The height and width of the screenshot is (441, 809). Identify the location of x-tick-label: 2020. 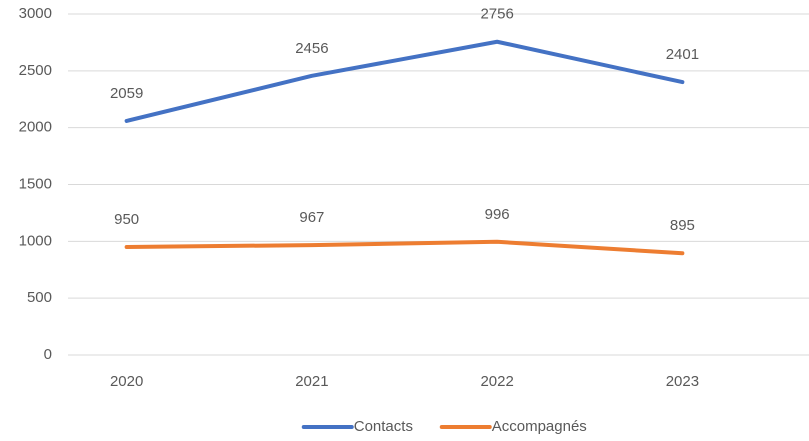
(126, 381).